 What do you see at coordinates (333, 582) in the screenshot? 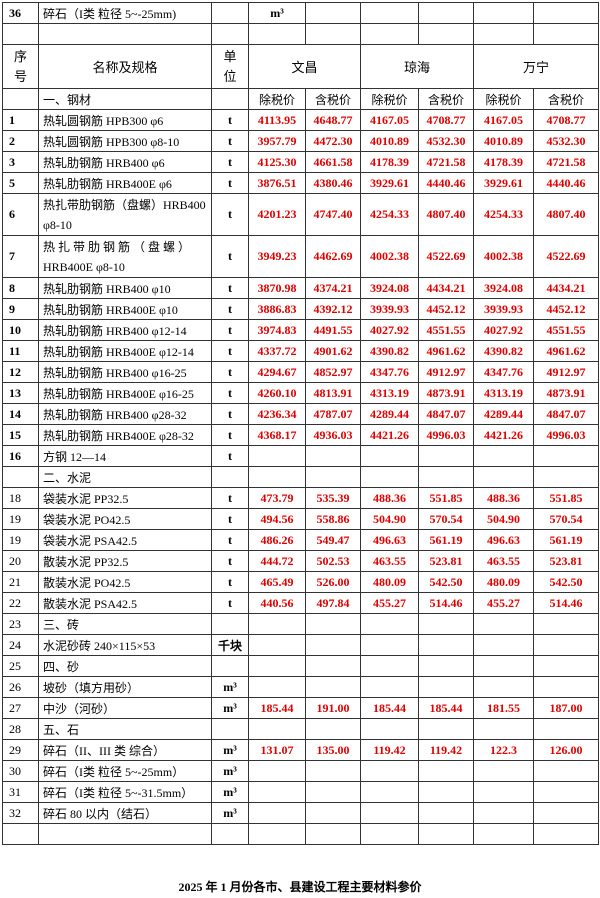
I see `price: 526.00` at bounding box center [333, 582].